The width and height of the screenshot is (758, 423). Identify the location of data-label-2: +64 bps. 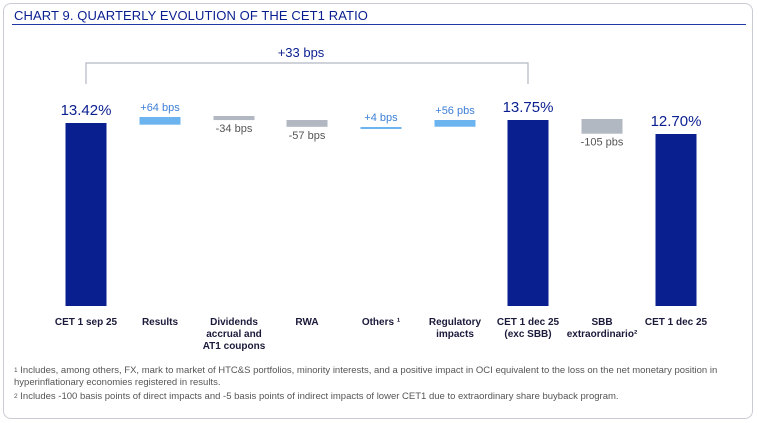
(160, 108).